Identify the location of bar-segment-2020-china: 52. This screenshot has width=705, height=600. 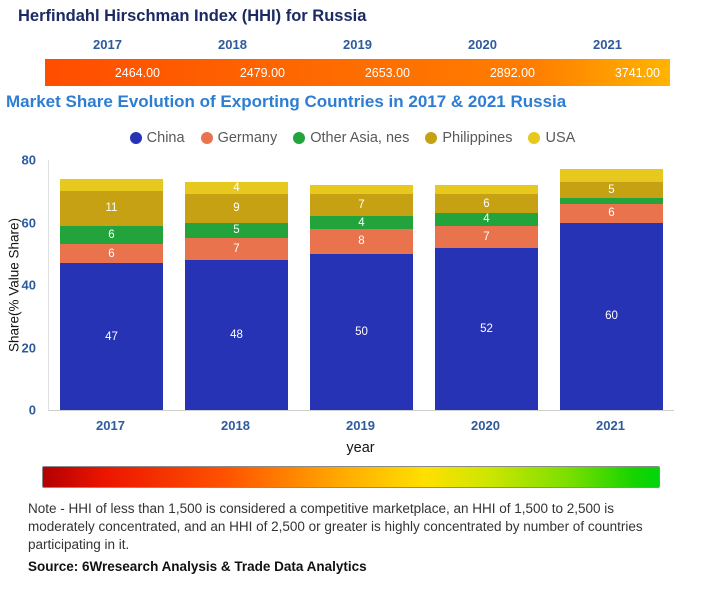
(486, 328).